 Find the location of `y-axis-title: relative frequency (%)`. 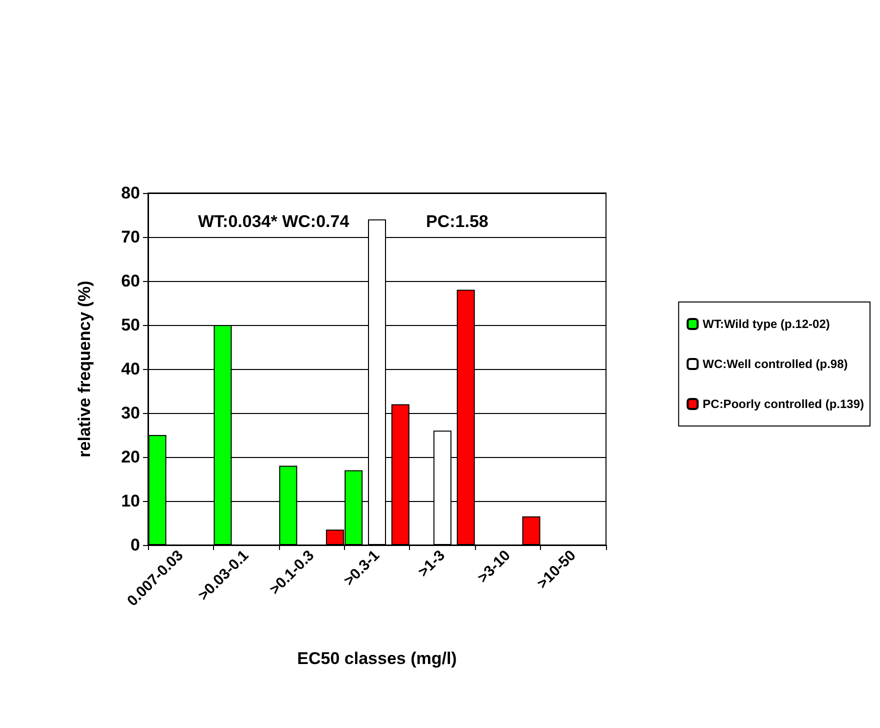

y-axis-title: relative frequency (%) is located at coordinates (84, 369).